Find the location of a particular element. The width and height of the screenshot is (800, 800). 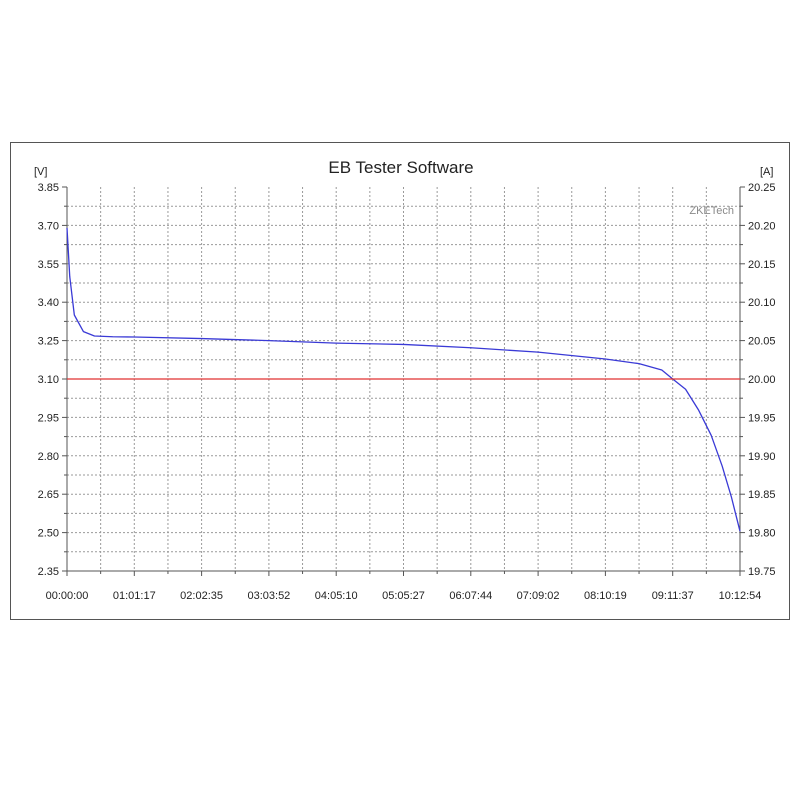

x-tick-label: 04:05:10 is located at coordinates (336, 596).